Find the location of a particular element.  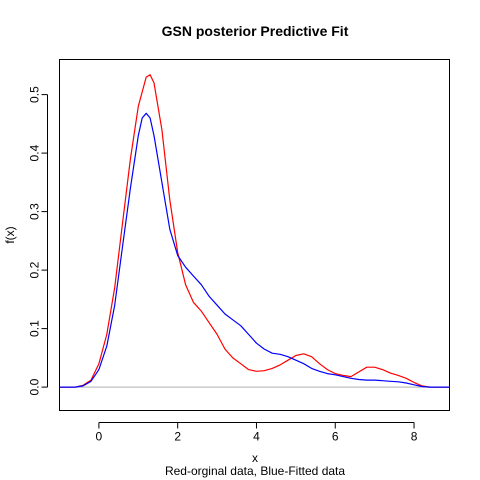

chart-title: GSN posterior Predictive Fit is located at coordinates (255, 31).